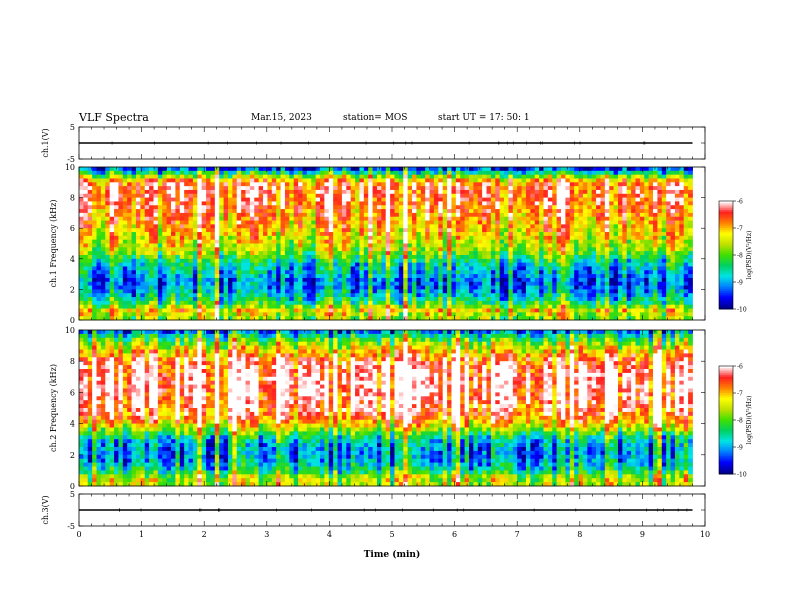 The image size is (792, 612). Describe the element at coordinates (204, 534) in the screenshot. I see `x-tick-label-2: 2` at that location.